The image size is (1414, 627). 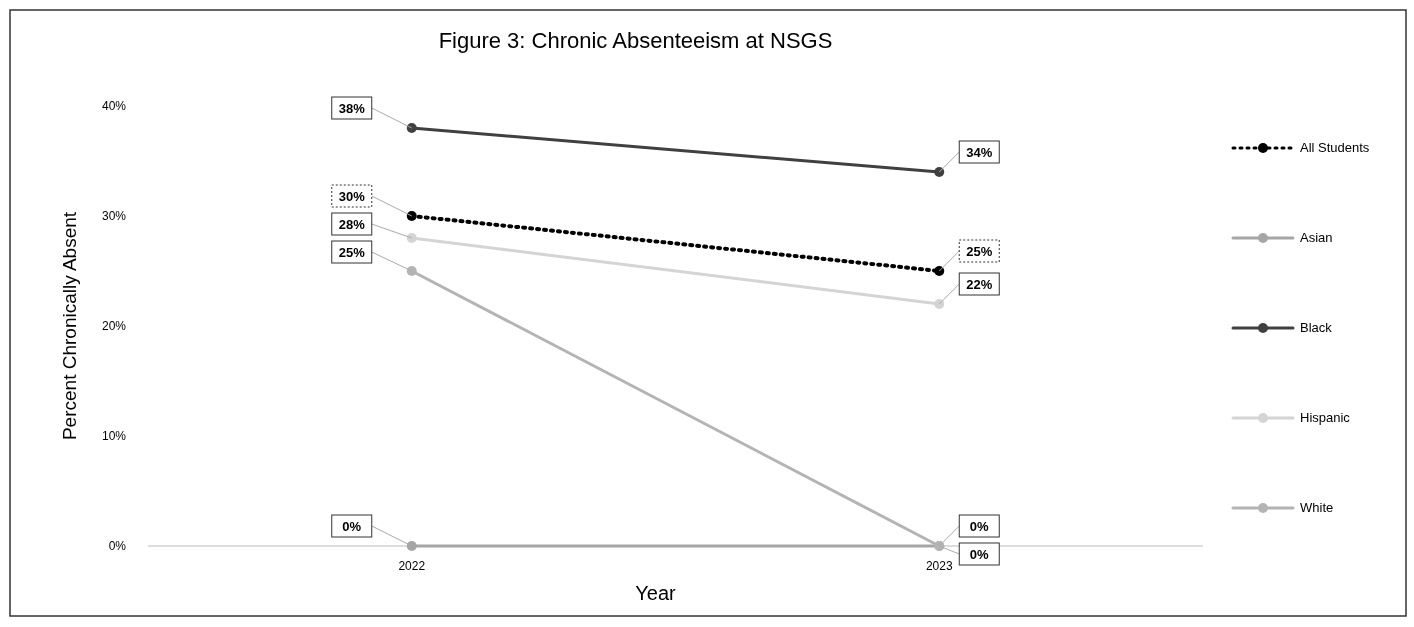 What do you see at coordinates (114, 326) in the screenshot?
I see `y-tick-label: 20%` at bounding box center [114, 326].